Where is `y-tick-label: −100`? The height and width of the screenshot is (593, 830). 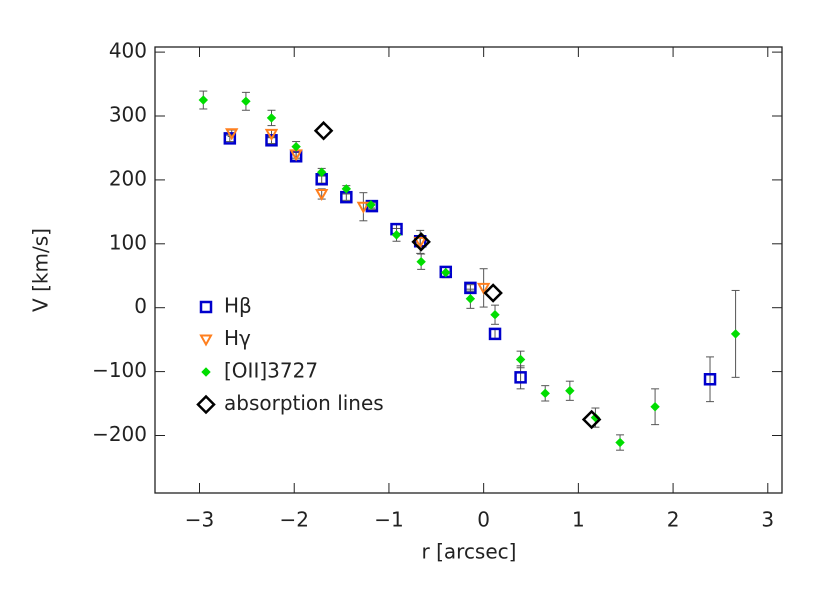
y-tick-label: −100 is located at coordinates (119, 370).